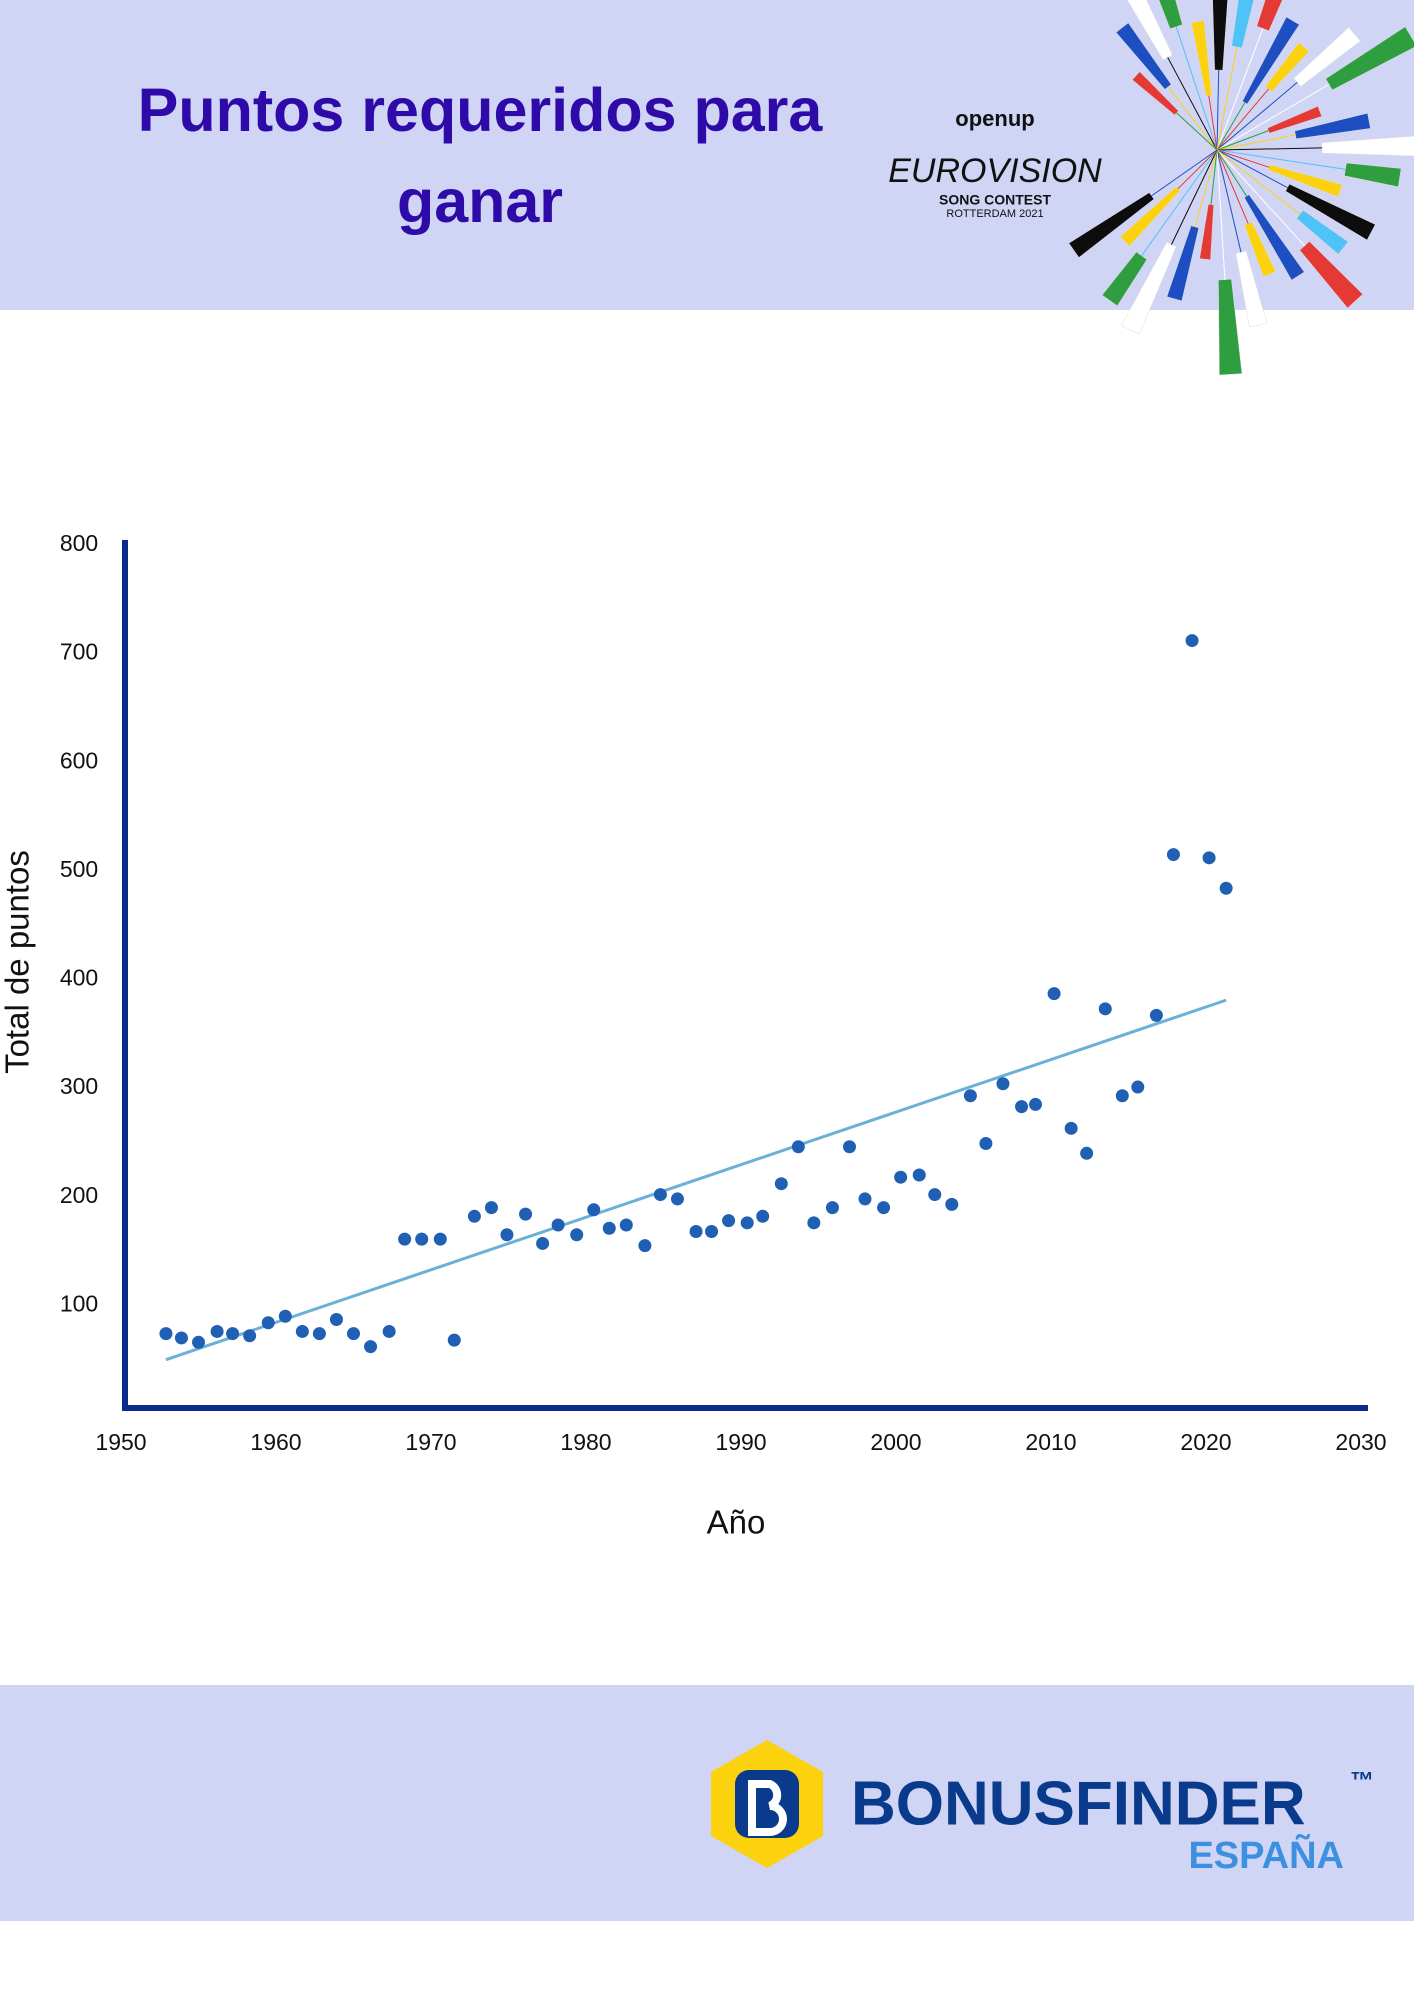  I want to click on footer-trademark: ™, so click(1362, 1780).